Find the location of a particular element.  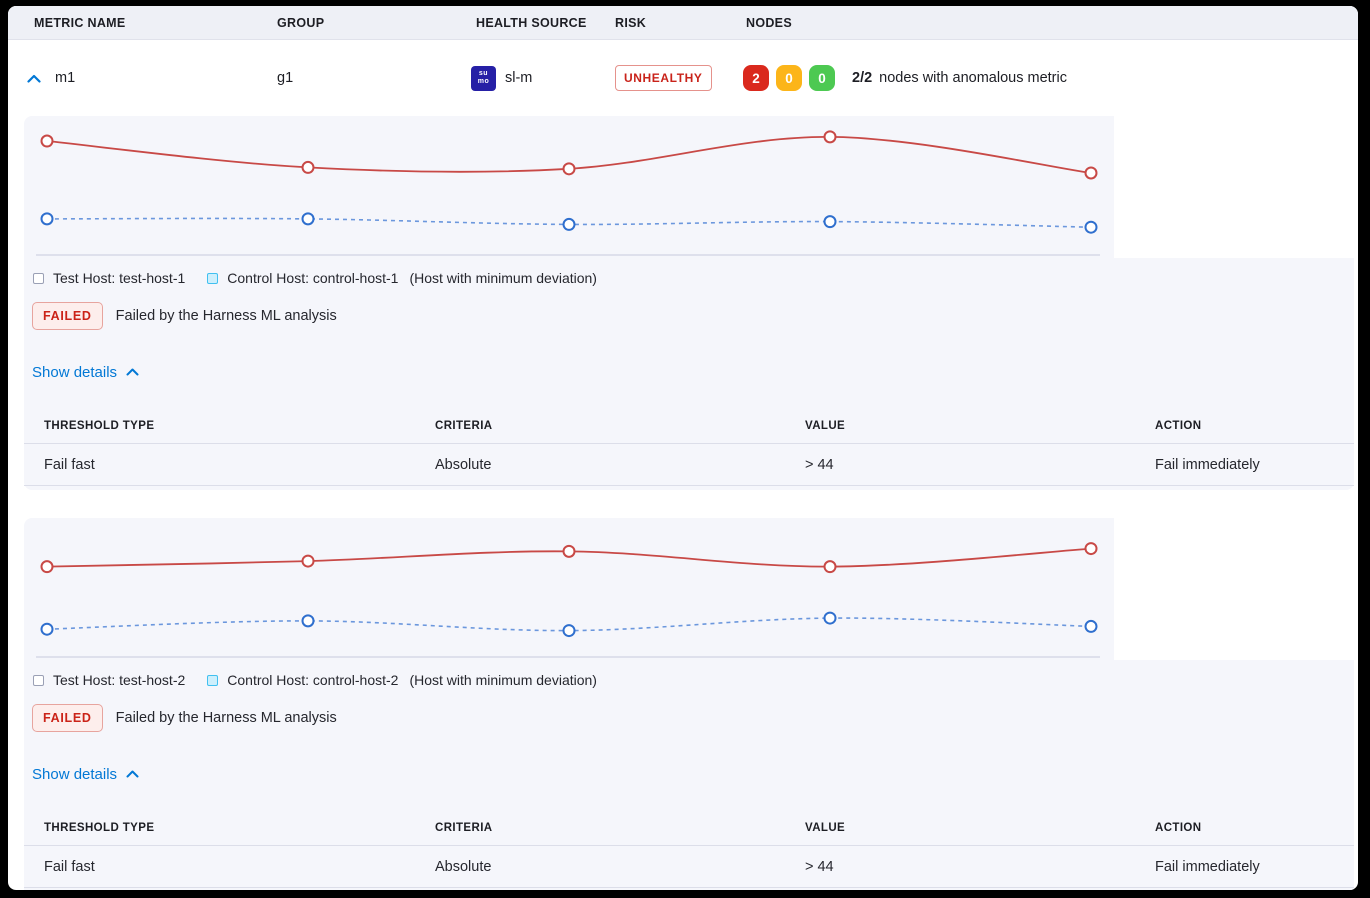

legend-item-test-host: Test Host: test-host-1 is located at coordinates (109, 278).